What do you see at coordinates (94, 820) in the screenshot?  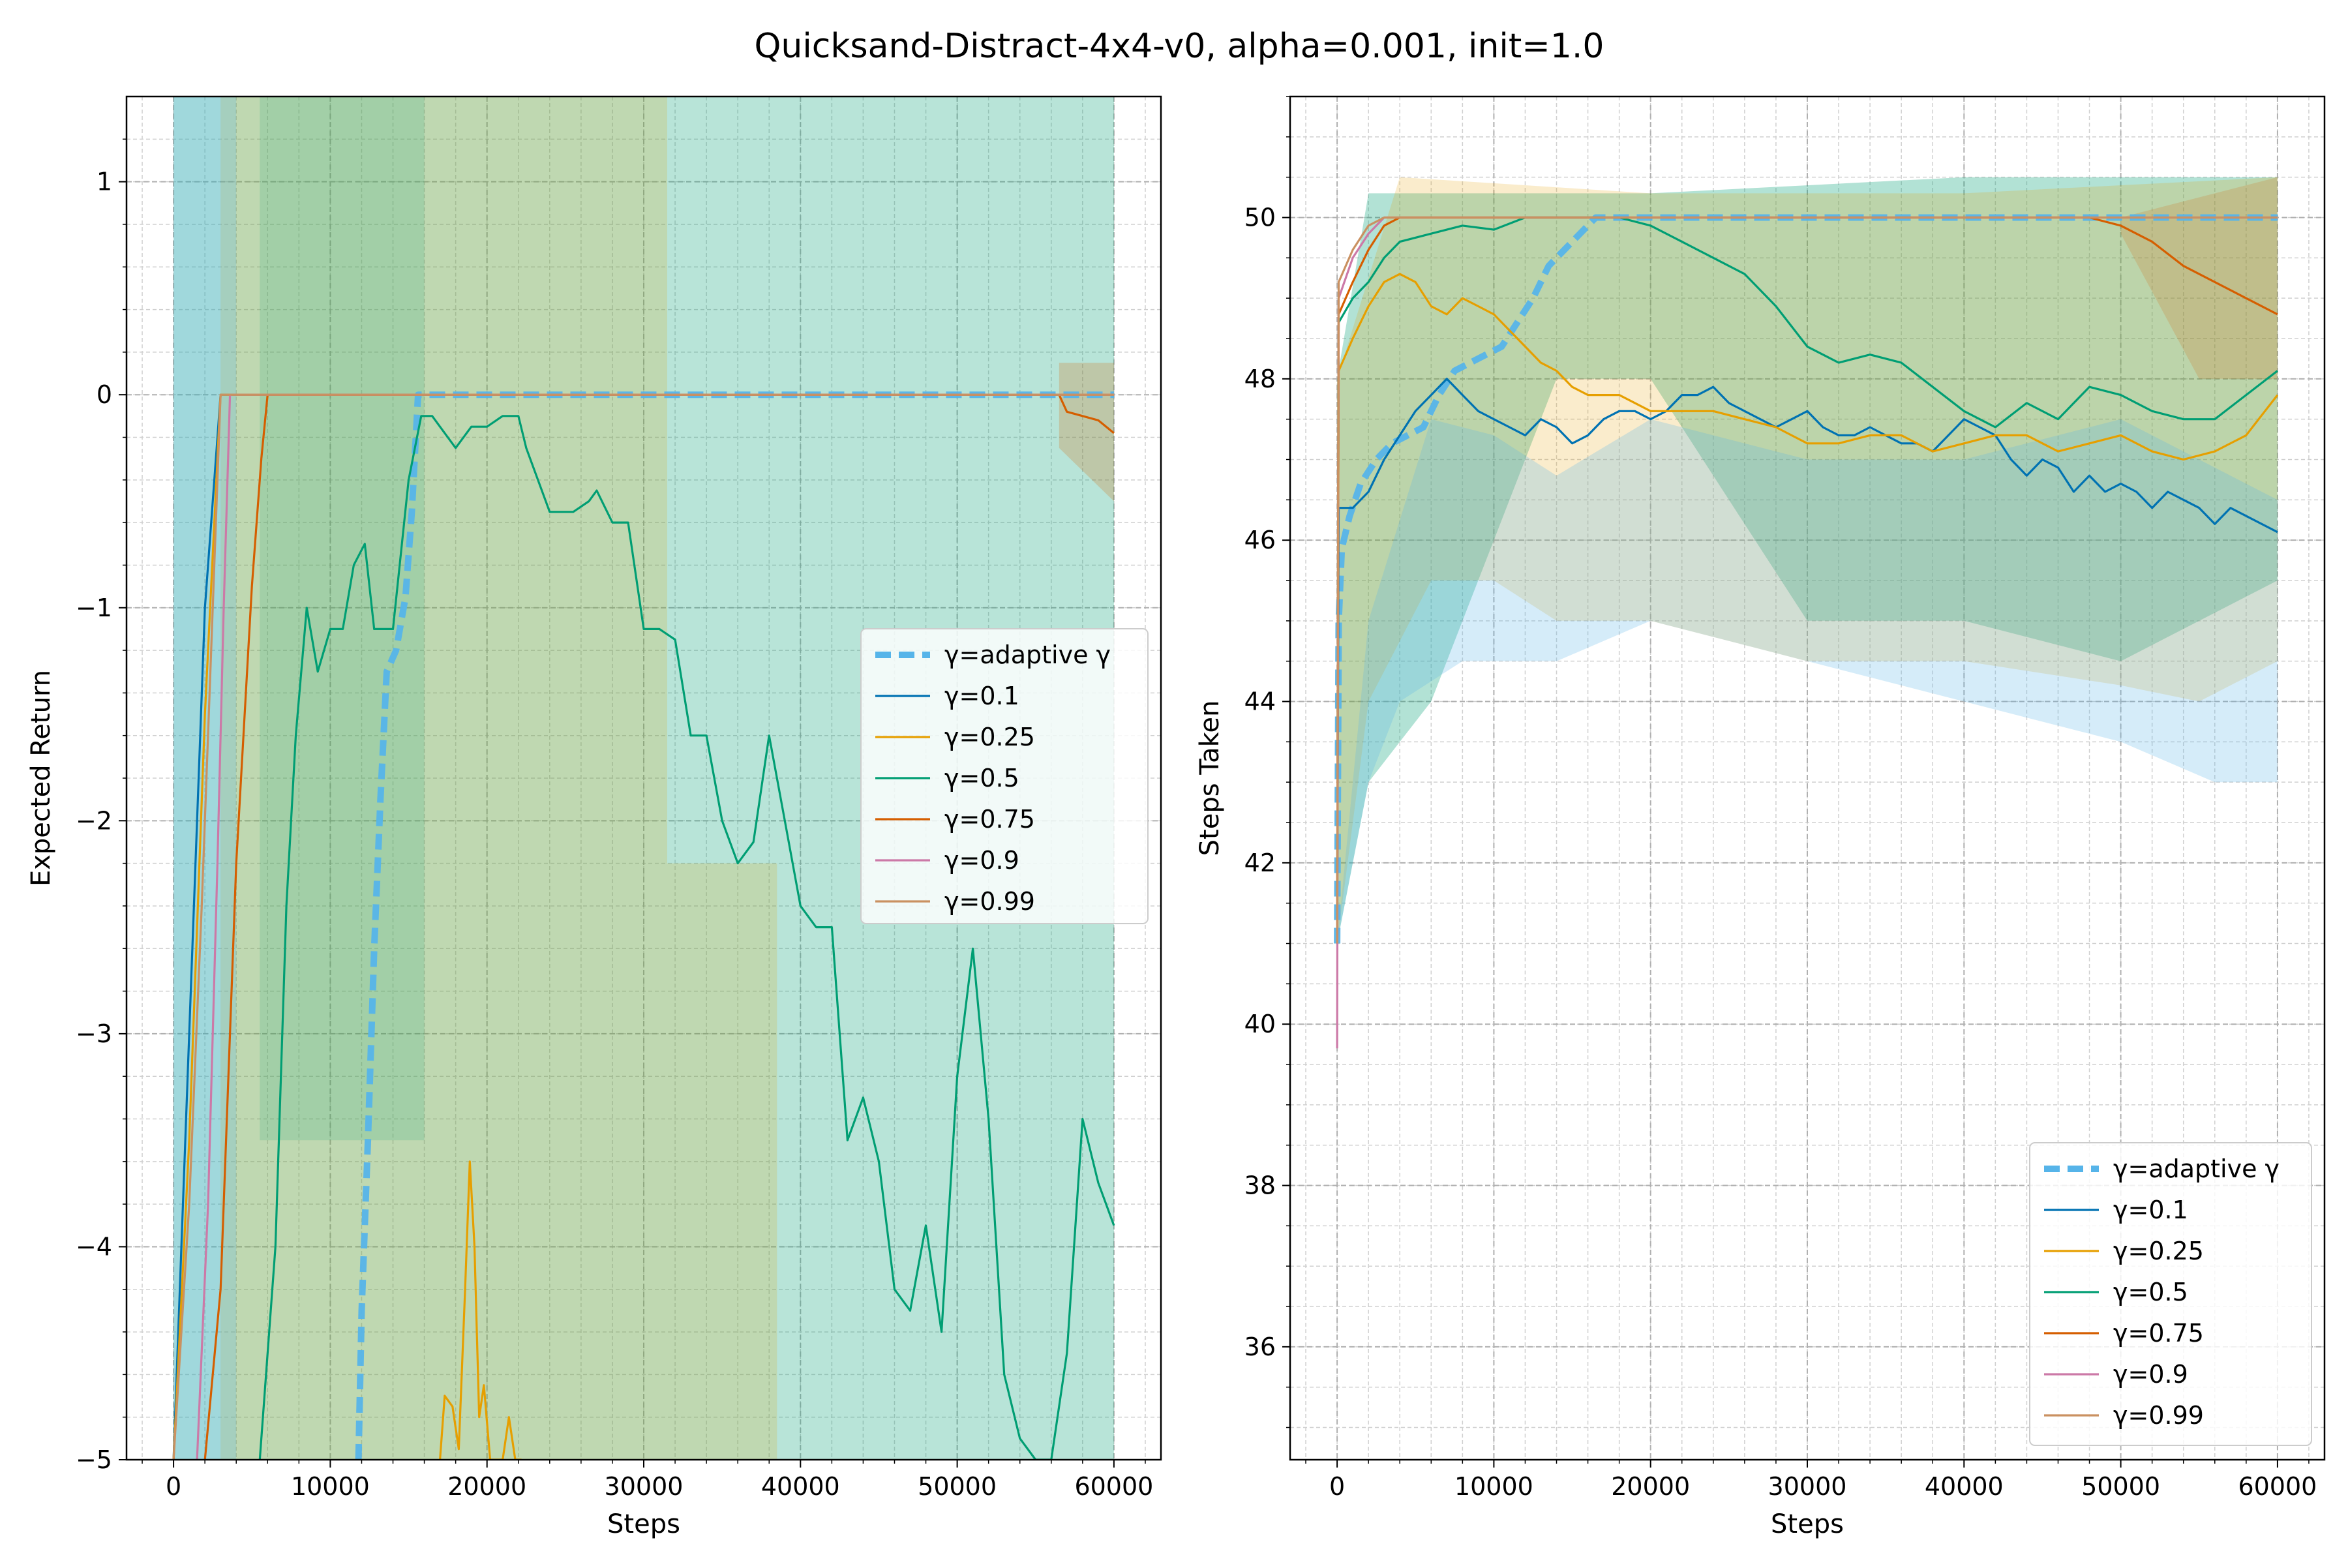 I see `y-tick-label: −2` at bounding box center [94, 820].